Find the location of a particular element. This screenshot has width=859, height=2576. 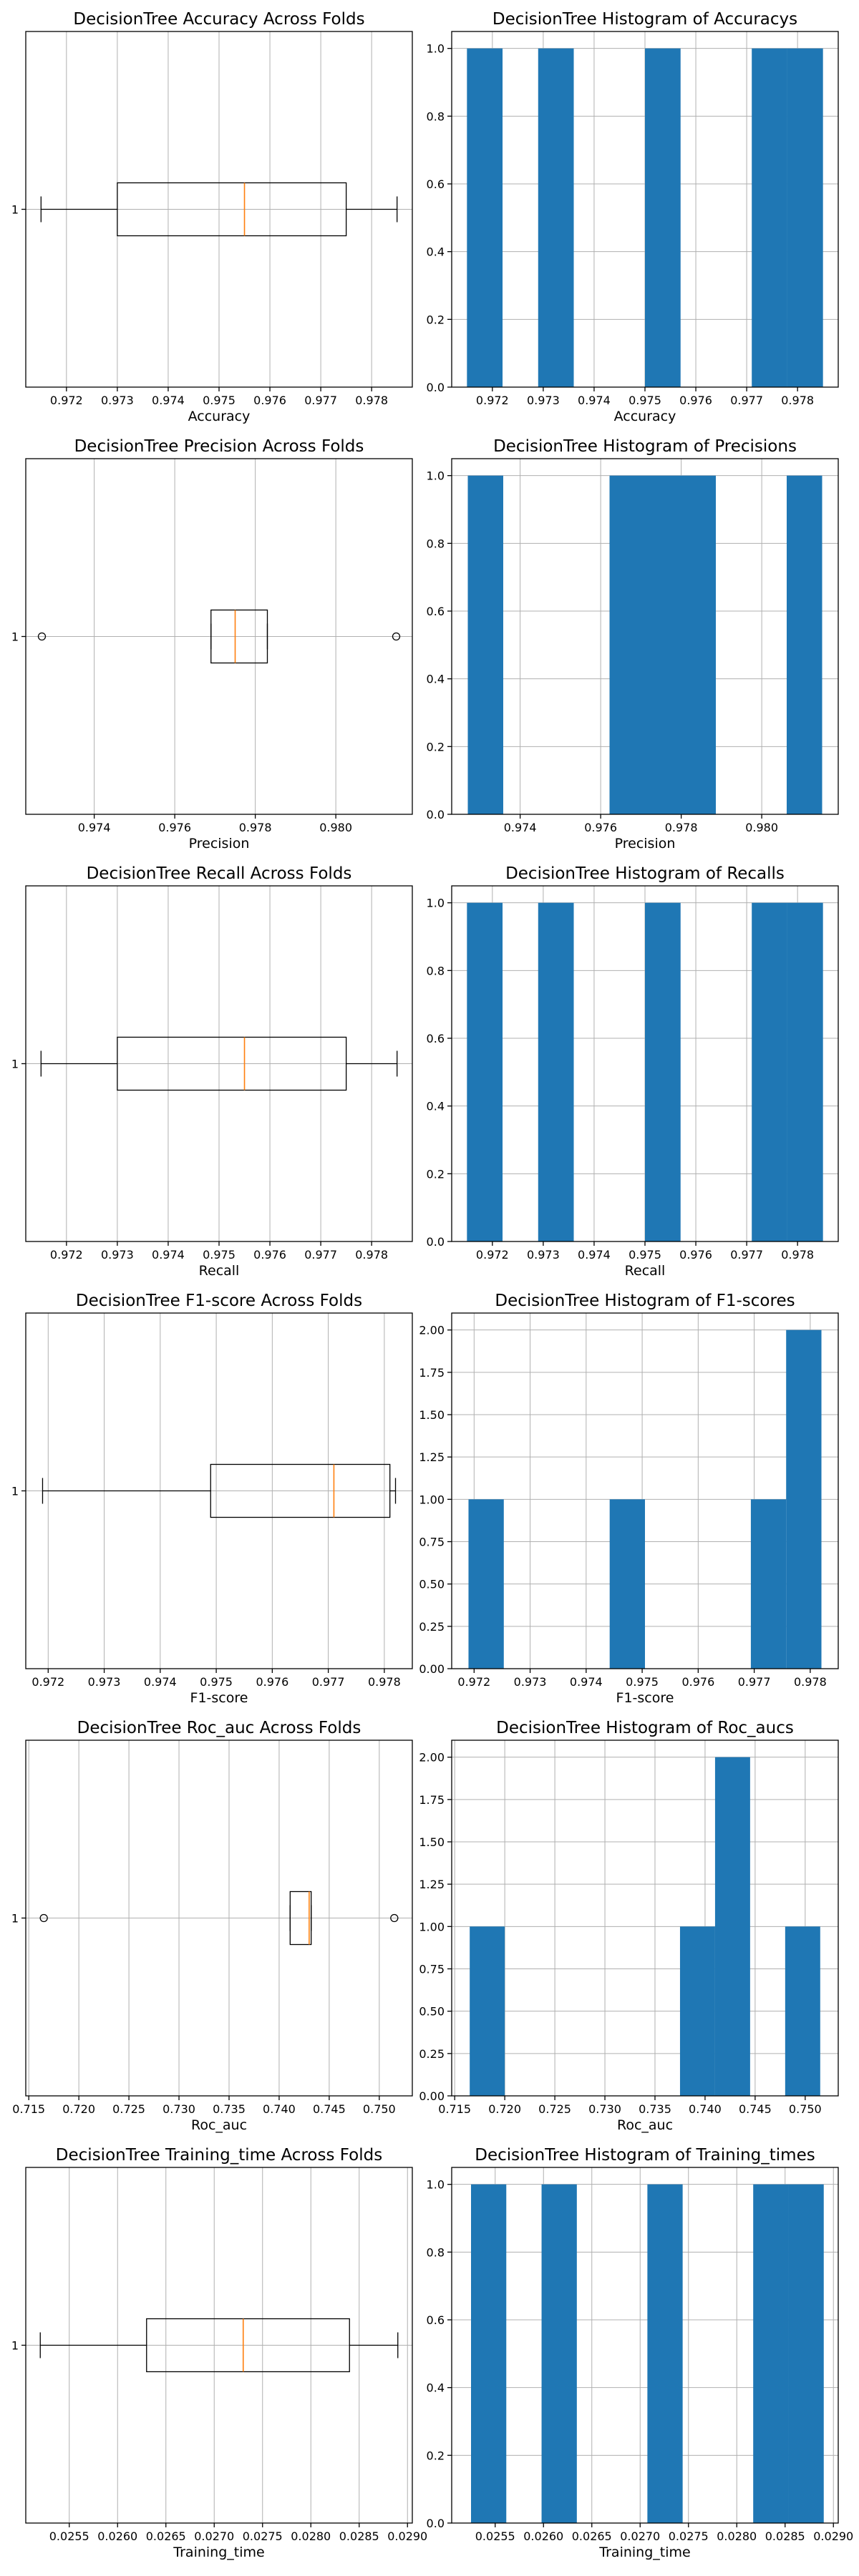

chart-title: DecisionTree Histogram of Accuracys is located at coordinates (644, 19).